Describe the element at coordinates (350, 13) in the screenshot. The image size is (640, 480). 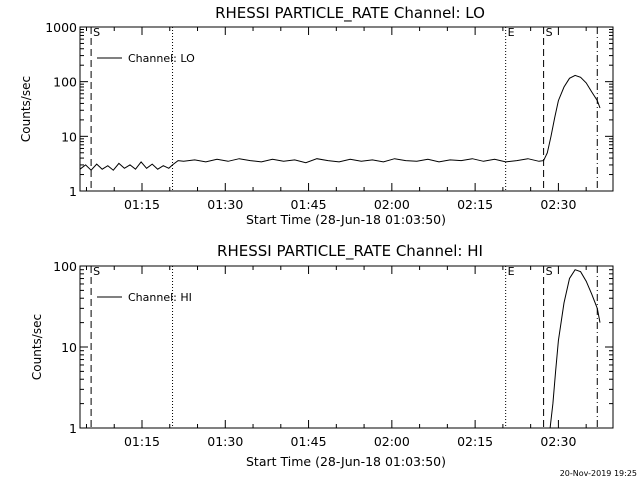
I see `chart-title: RHESSI PARTICLE_RATE Channel: LO` at that location.